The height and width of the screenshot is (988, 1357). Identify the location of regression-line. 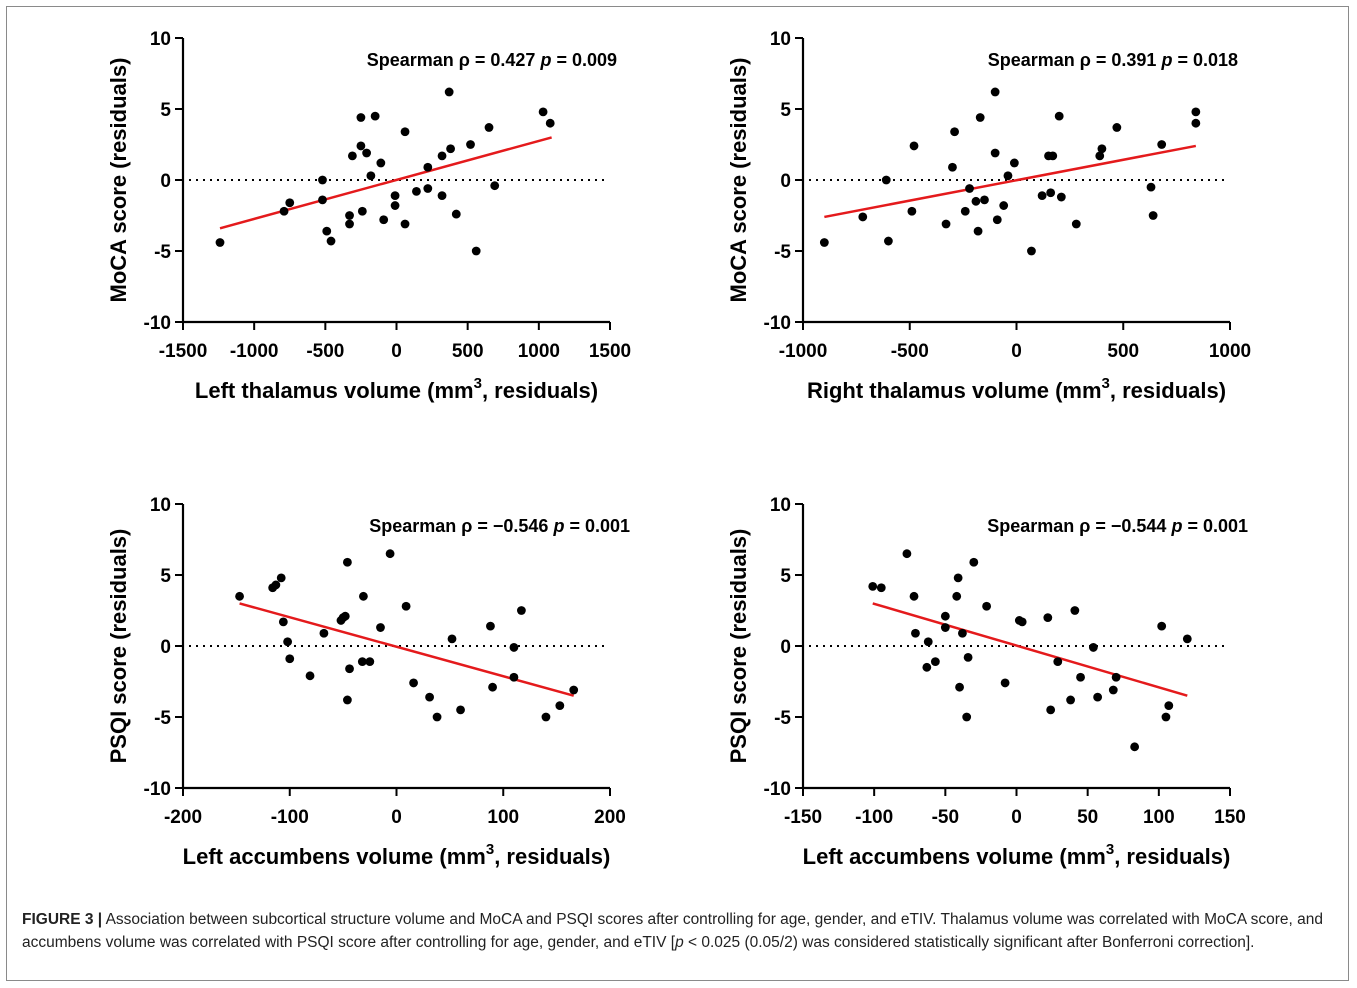
(1030, 649).